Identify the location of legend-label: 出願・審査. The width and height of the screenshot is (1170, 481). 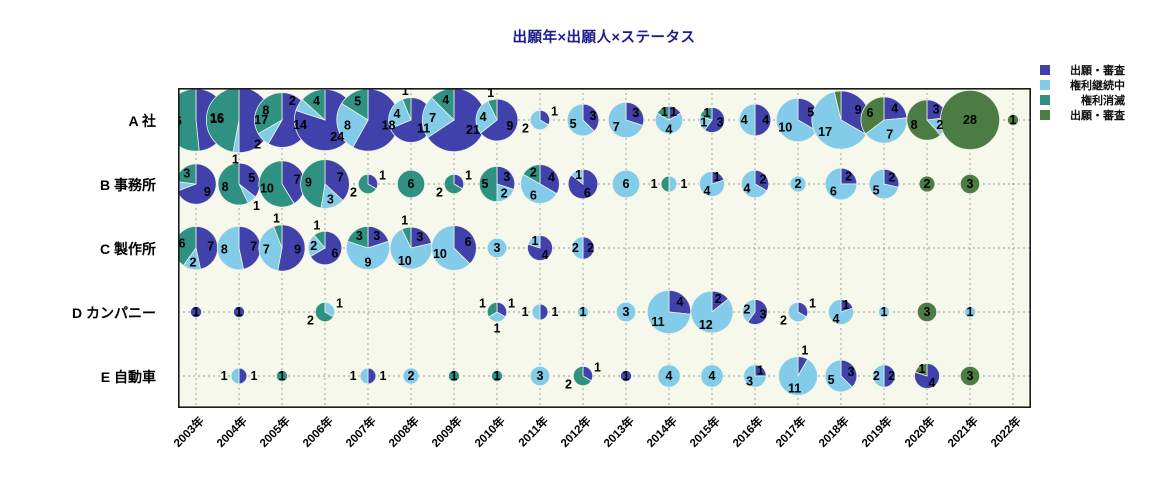
(1097, 70).